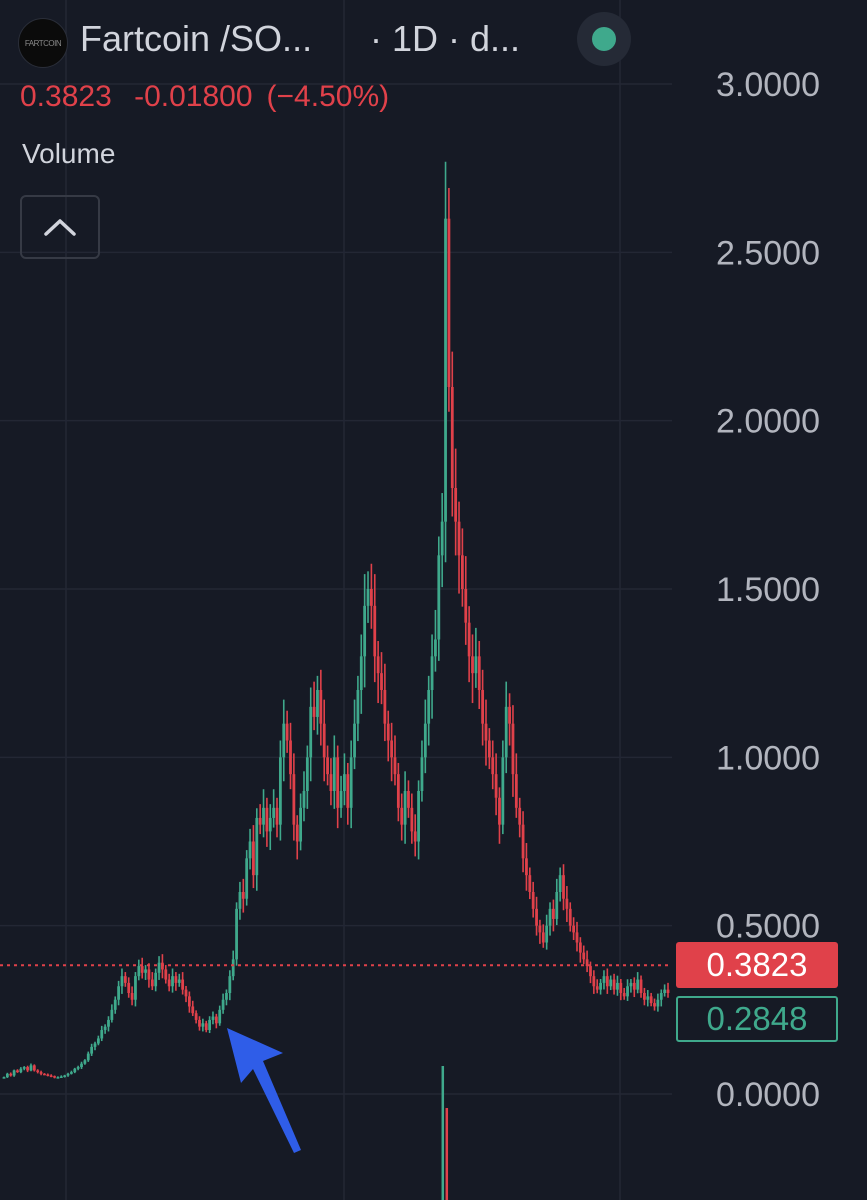 This screenshot has width=867, height=1200. Describe the element at coordinates (43, 43) in the screenshot. I see `fartcoin-logo-icon: FARTCOIN` at that location.